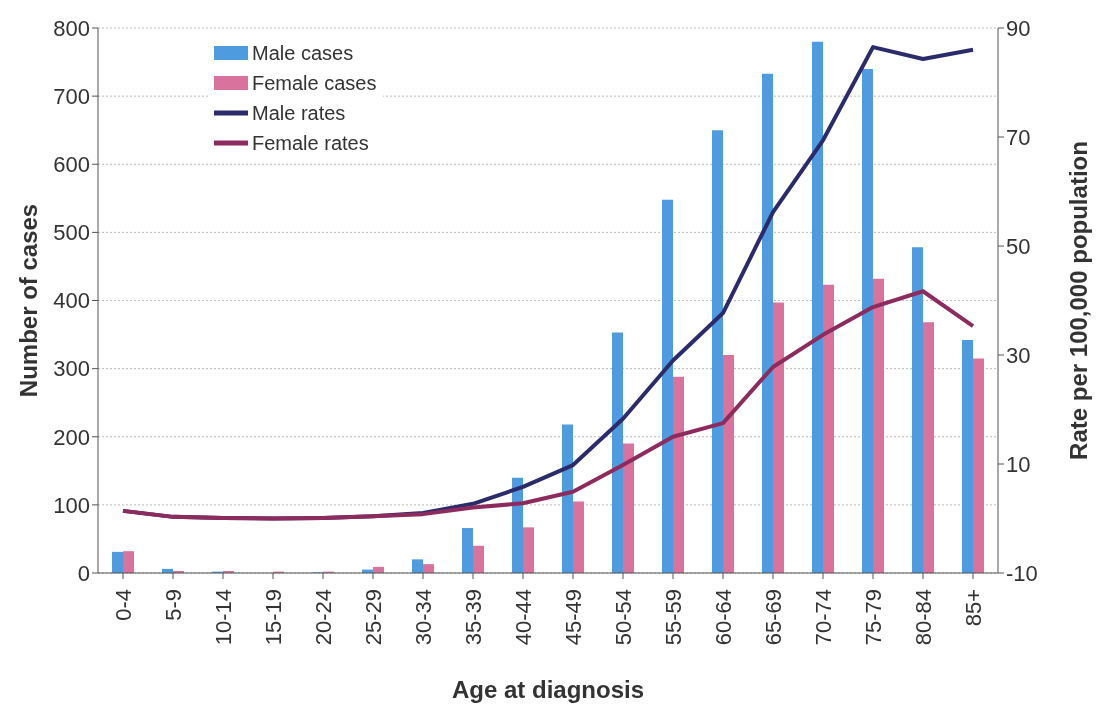 Image resolution: width=1104 pixels, height=713 pixels. I want to click on y-tick-label: 200, so click(71, 437).